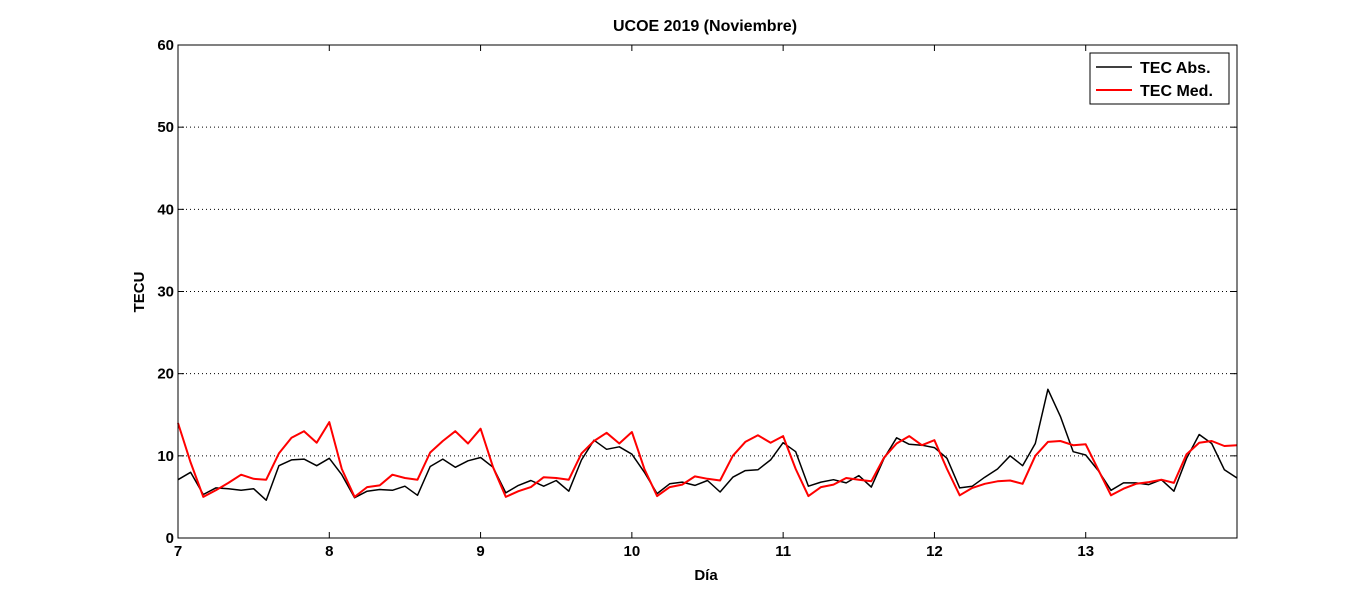  Describe the element at coordinates (480, 551) in the screenshot. I see `x-tick-label-9: 9` at that location.